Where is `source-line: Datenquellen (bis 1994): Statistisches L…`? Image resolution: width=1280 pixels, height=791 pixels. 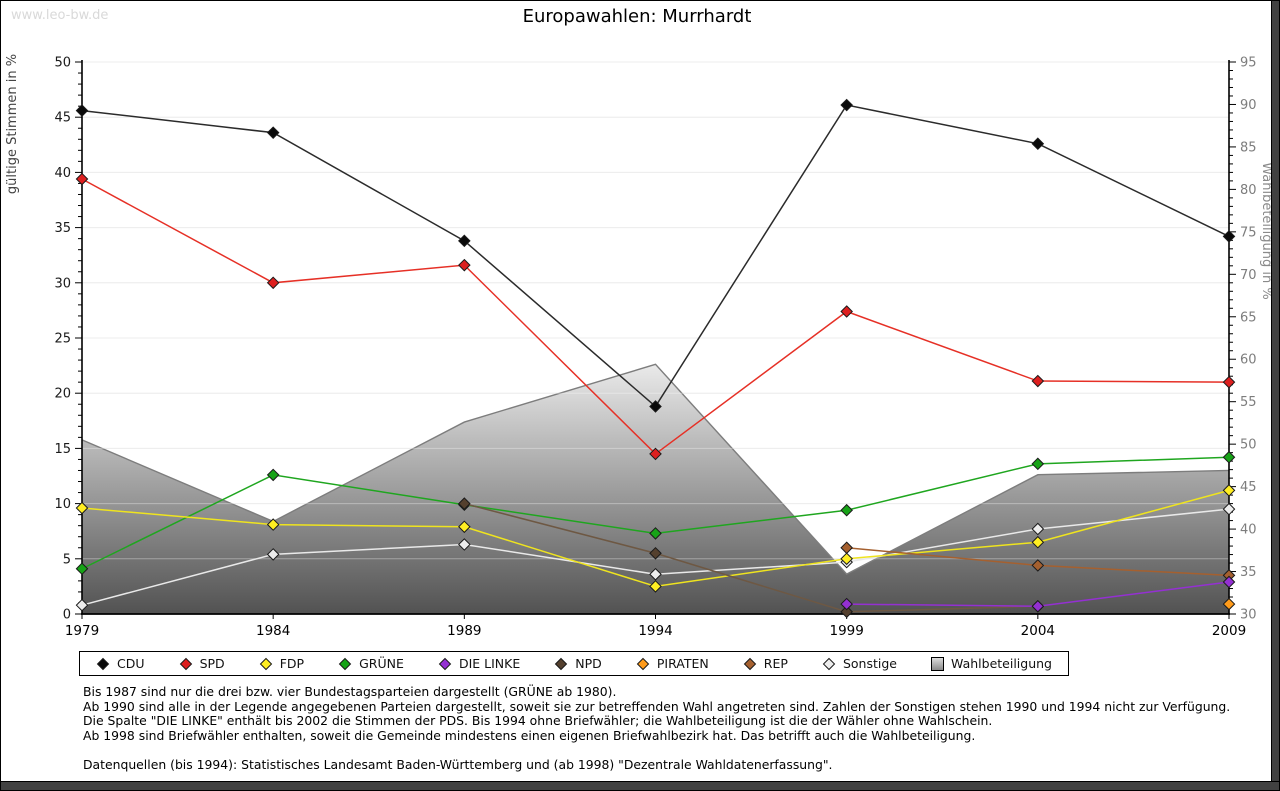 source-line: Datenquellen (bis 1994): Statistisches L… is located at coordinates (458, 765).